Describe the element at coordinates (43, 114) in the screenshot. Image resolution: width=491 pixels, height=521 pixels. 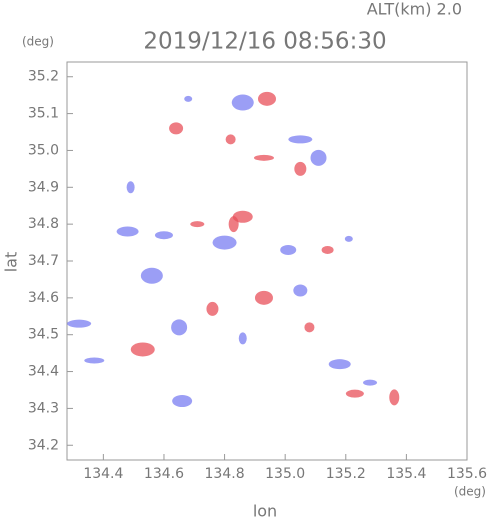
I see `y-tick-label: 35.1` at that location.